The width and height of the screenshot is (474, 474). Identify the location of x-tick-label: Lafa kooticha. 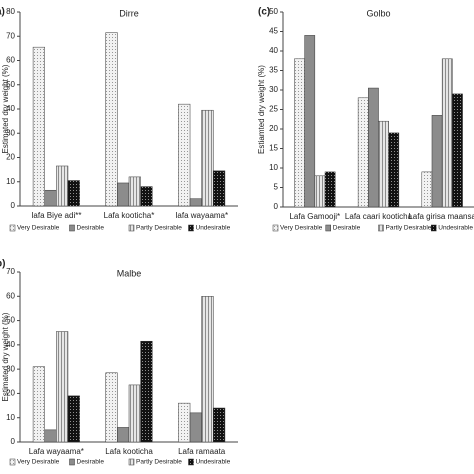
(129, 451).